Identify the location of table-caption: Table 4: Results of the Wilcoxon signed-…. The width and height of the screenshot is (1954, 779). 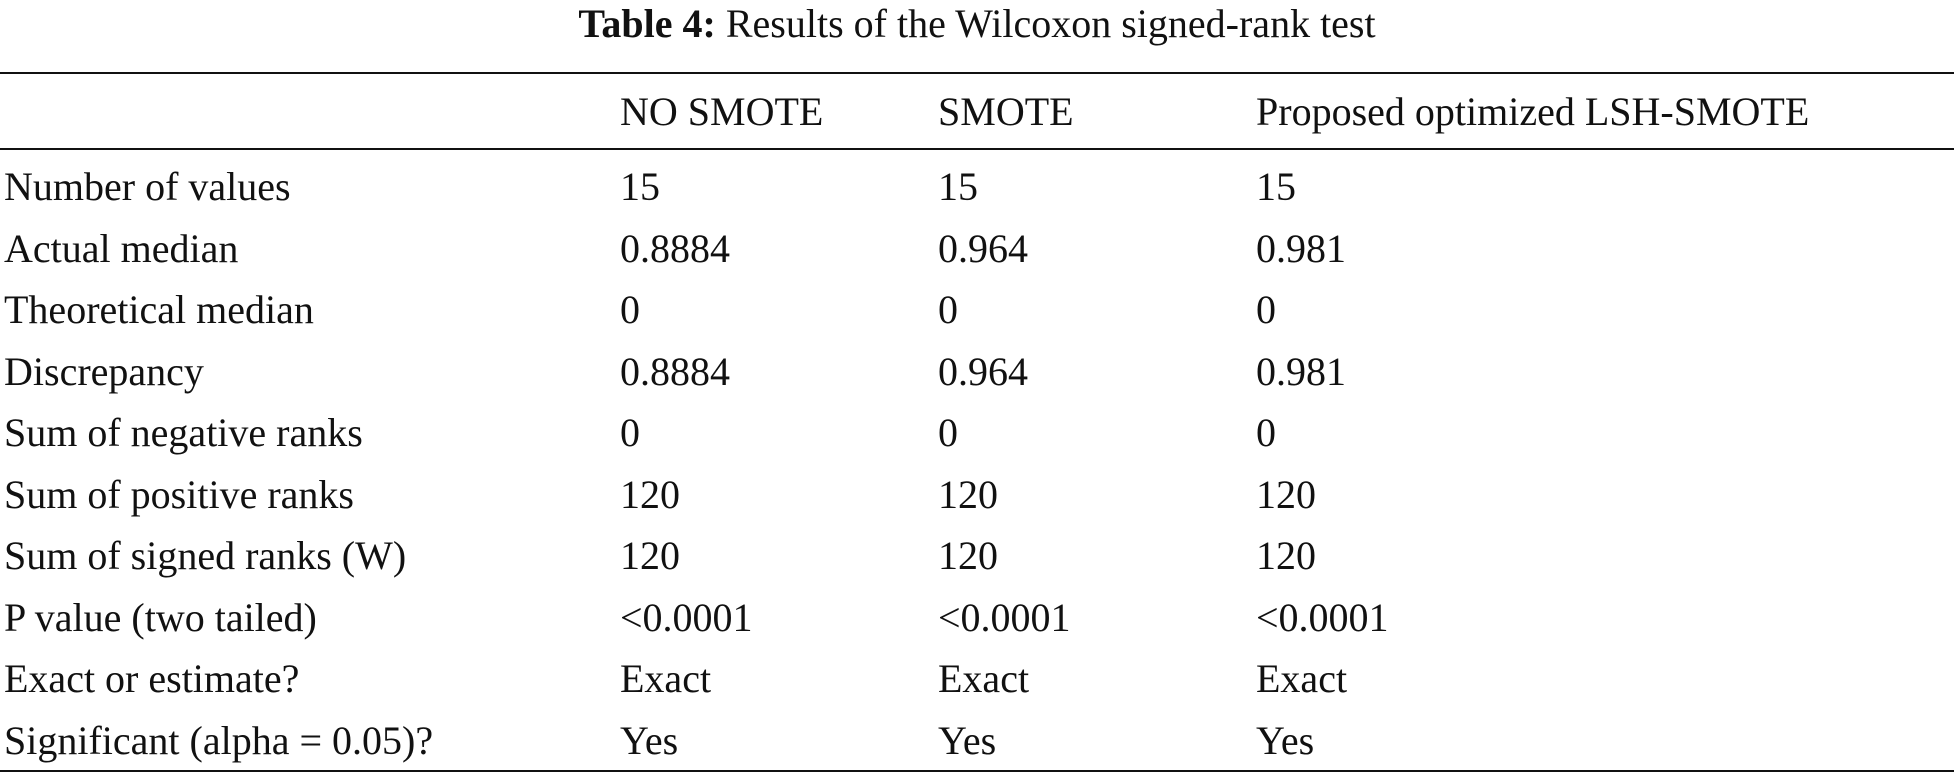
(977, 24).